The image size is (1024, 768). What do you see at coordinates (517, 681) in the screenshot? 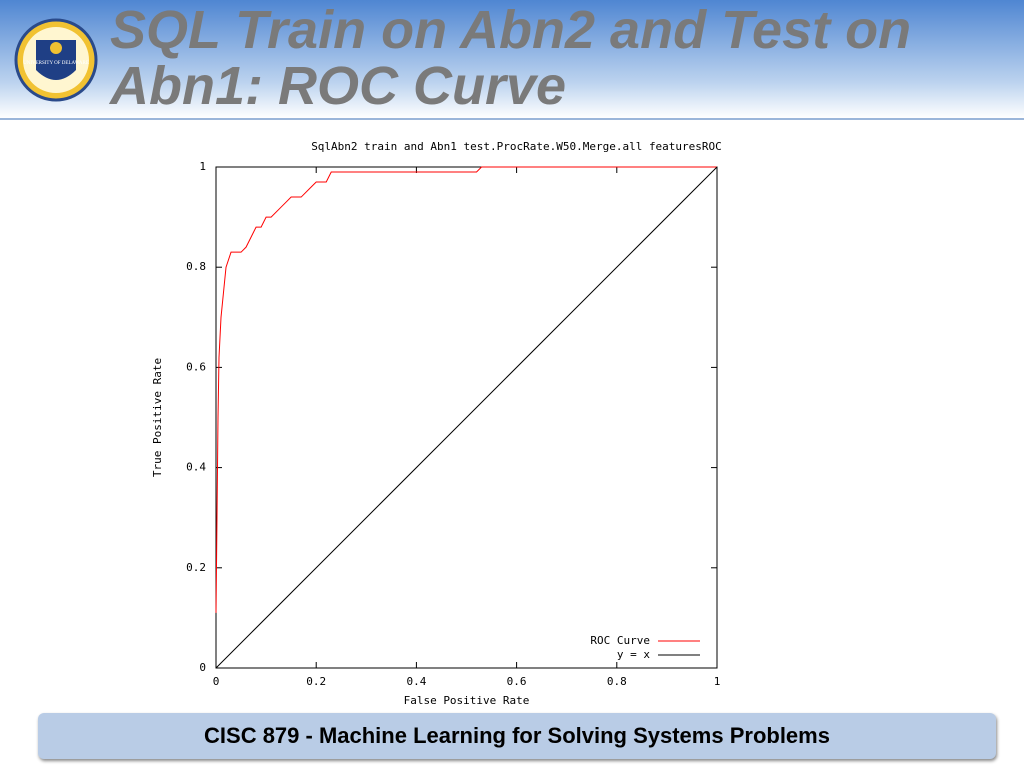
I see `x-tick-label: 0.6` at bounding box center [517, 681].